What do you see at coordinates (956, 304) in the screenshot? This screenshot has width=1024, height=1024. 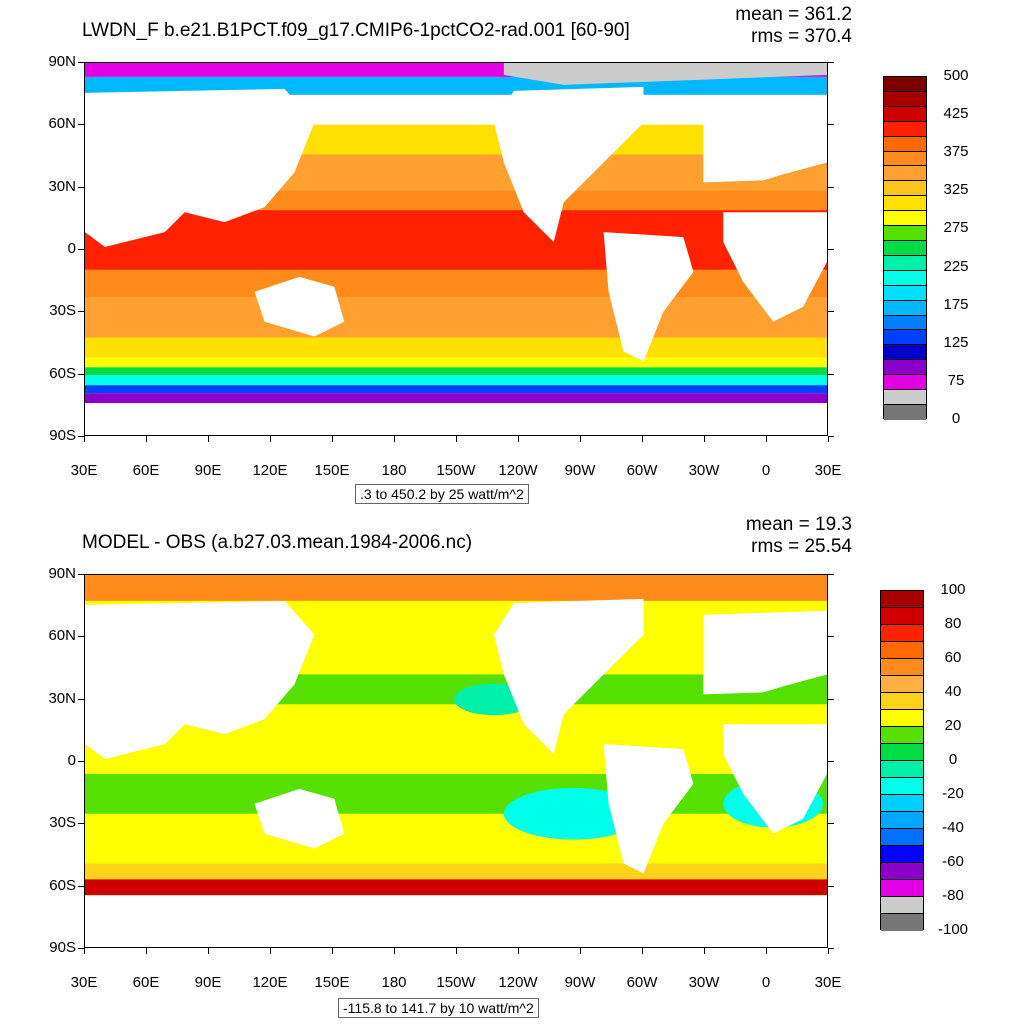 I see `colorbar-label: 175` at bounding box center [956, 304].